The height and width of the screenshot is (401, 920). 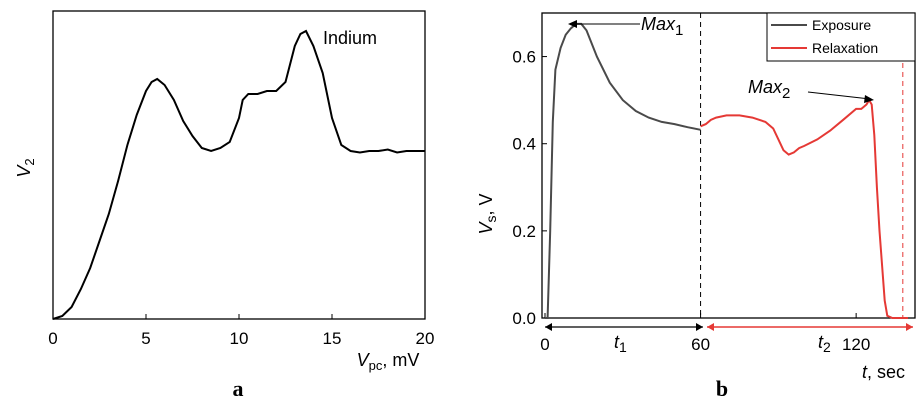 What do you see at coordinates (524, 57) in the screenshot?
I see `panel-b-y-tick-label-3: 0.6` at bounding box center [524, 57].